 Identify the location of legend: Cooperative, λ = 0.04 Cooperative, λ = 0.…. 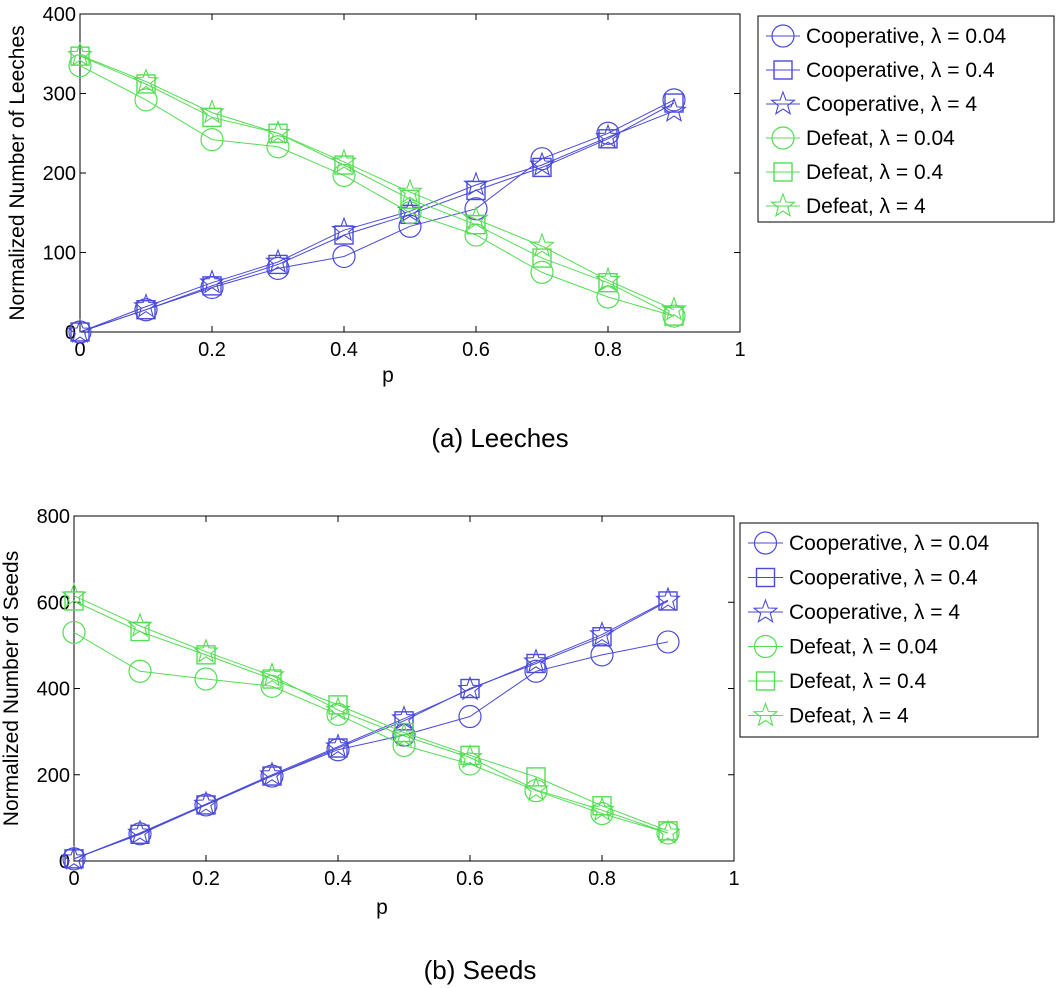
(889, 630).